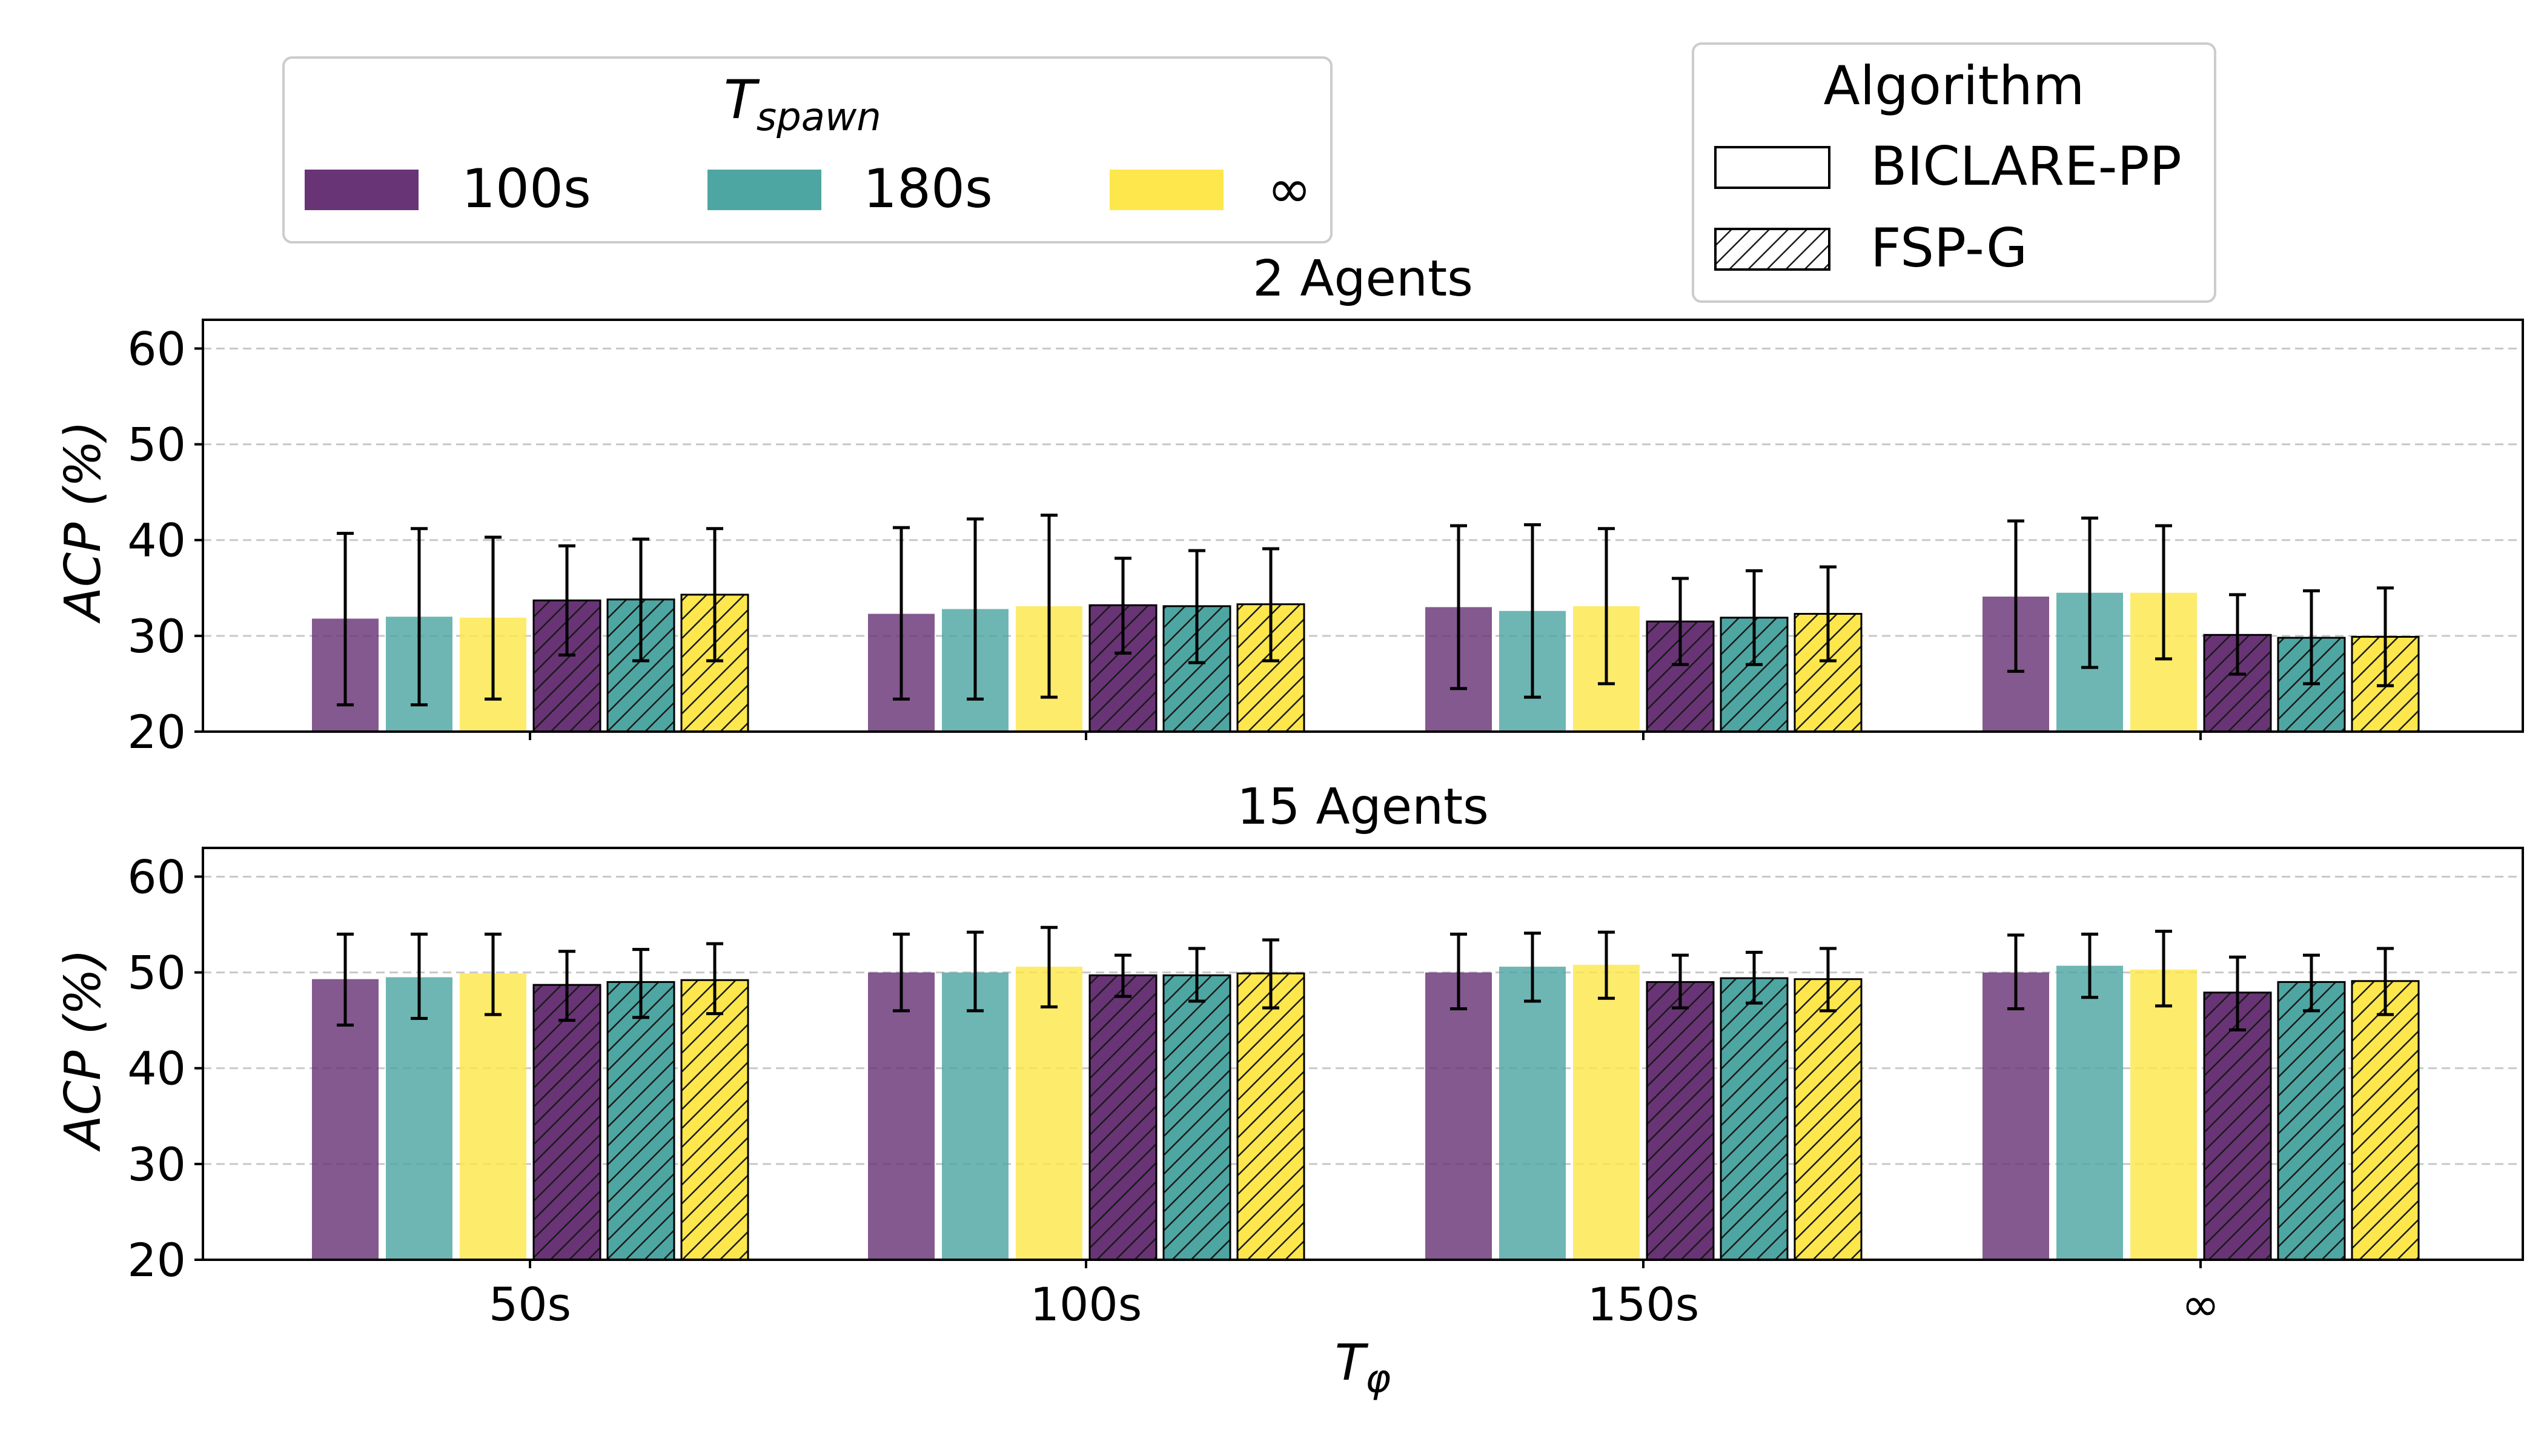  Describe the element at coordinates (1772, 249) in the screenshot. I see `legend-swatch-fsp-g` at that location.